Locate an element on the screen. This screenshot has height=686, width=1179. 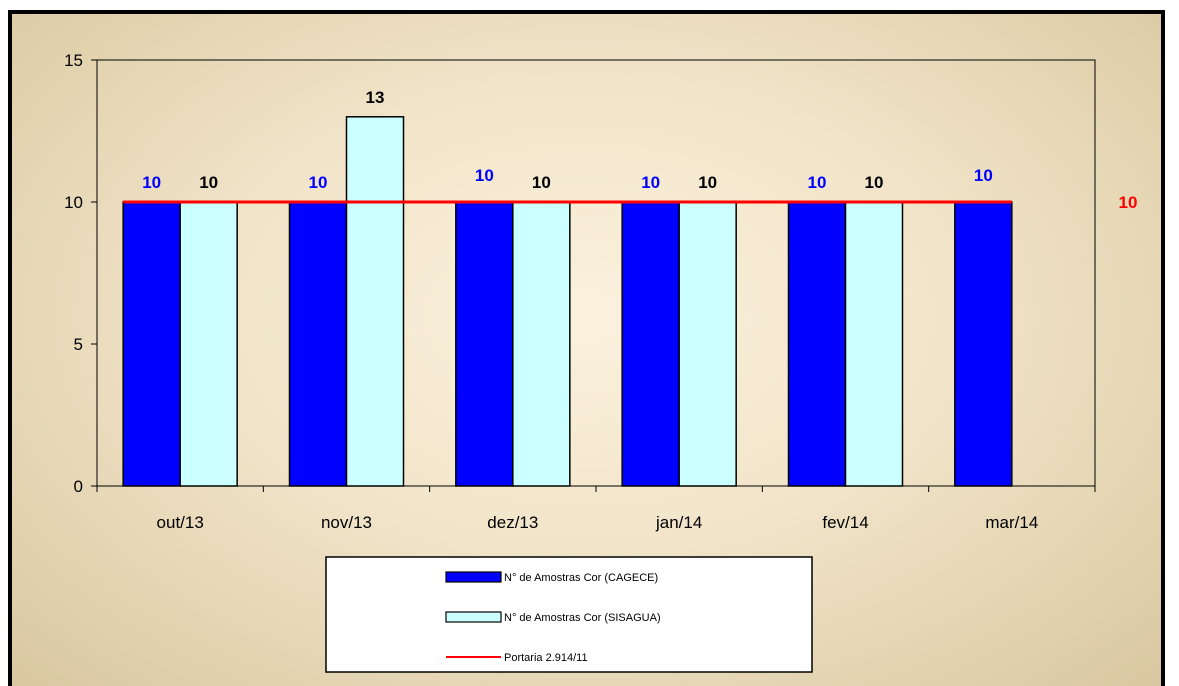
legend is located at coordinates (569, 614).